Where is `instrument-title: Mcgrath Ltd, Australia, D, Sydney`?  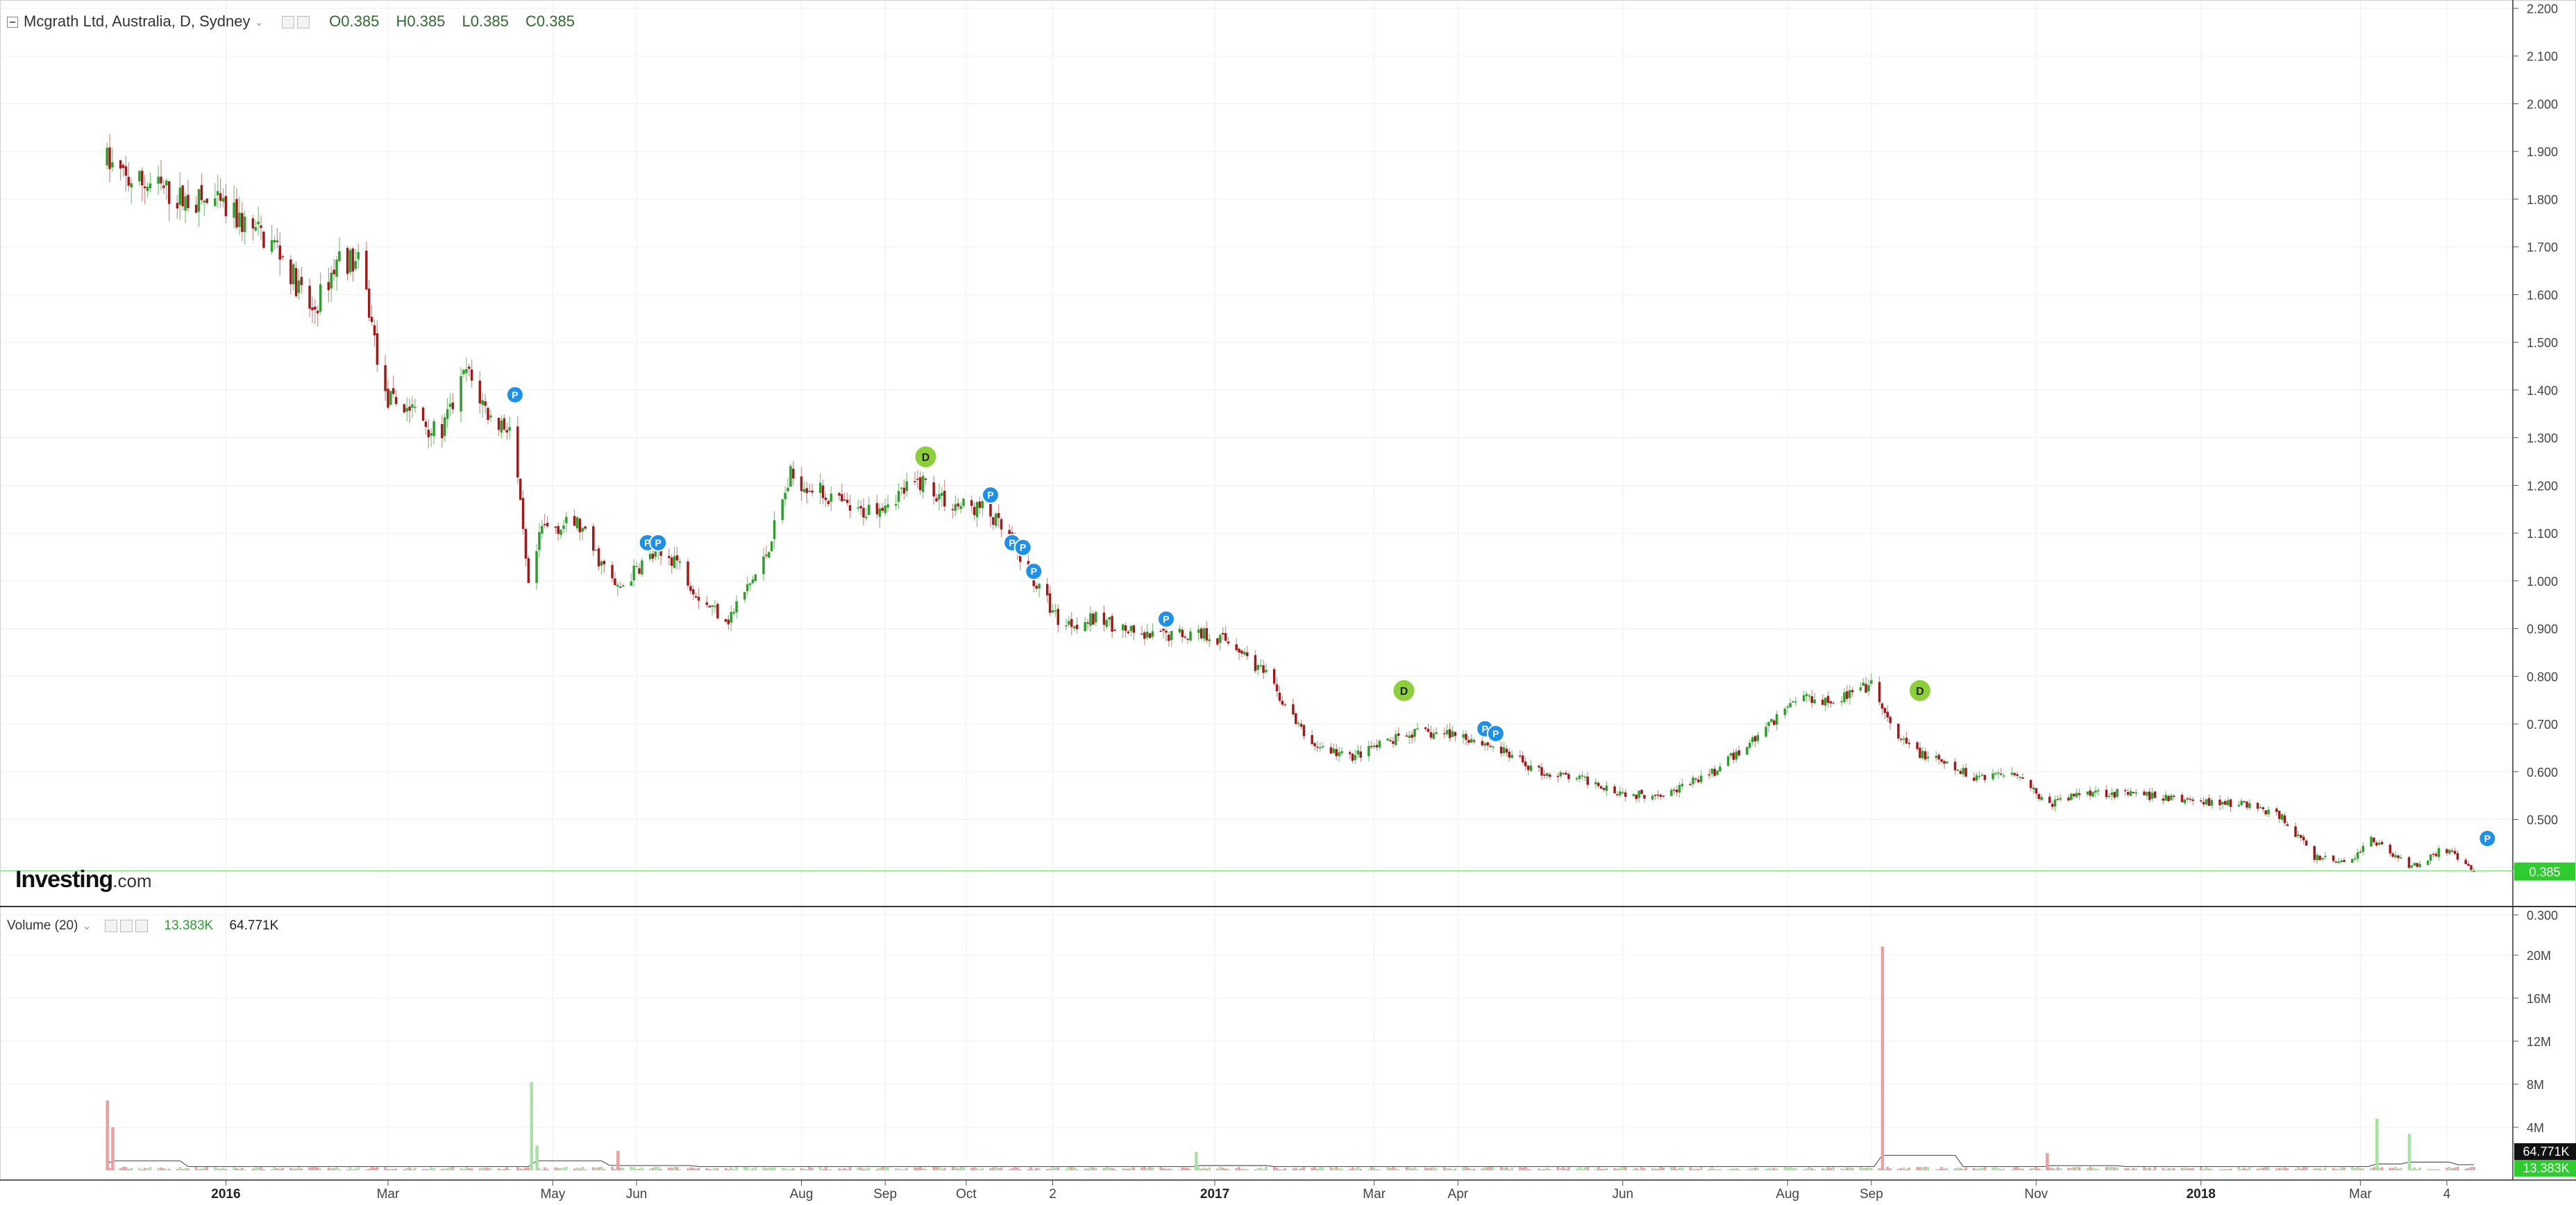 instrument-title: Mcgrath Ltd, Australia, D, Sydney is located at coordinates (137, 21).